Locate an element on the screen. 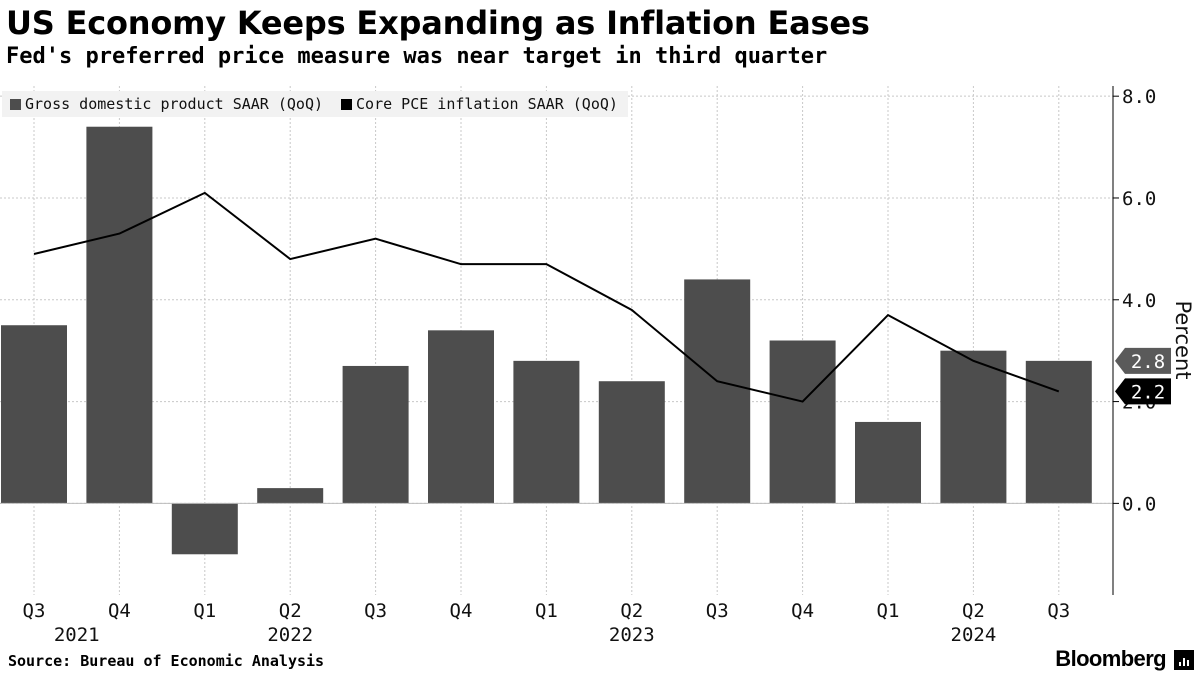 This screenshot has width=1200, height=675. x-year-label: 2023 is located at coordinates (632, 635).